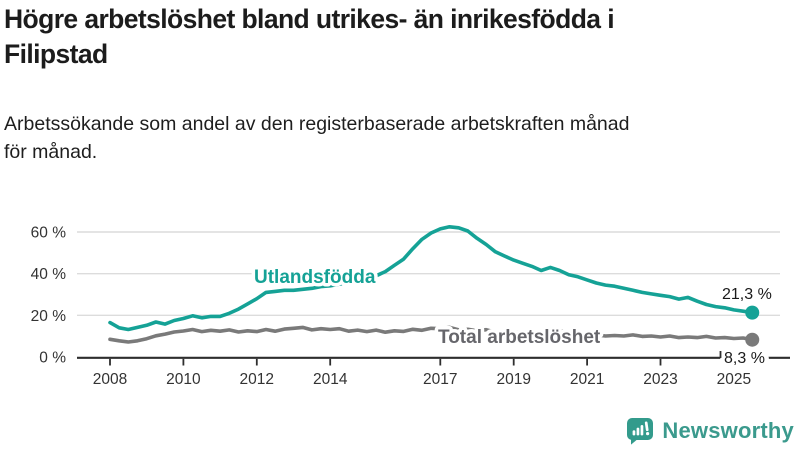  What do you see at coordinates (49, 316) in the screenshot?
I see `y-tick-label: 20 %` at bounding box center [49, 316].